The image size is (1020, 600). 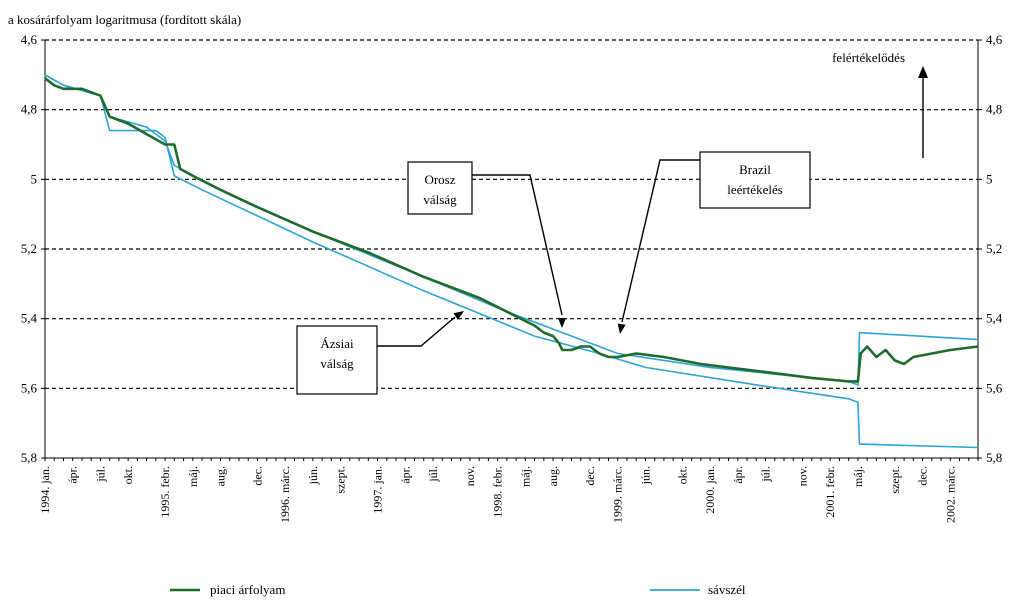 What do you see at coordinates (562, 323) in the screenshot?
I see `russia-crisis-arrowhead` at bounding box center [562, 323].